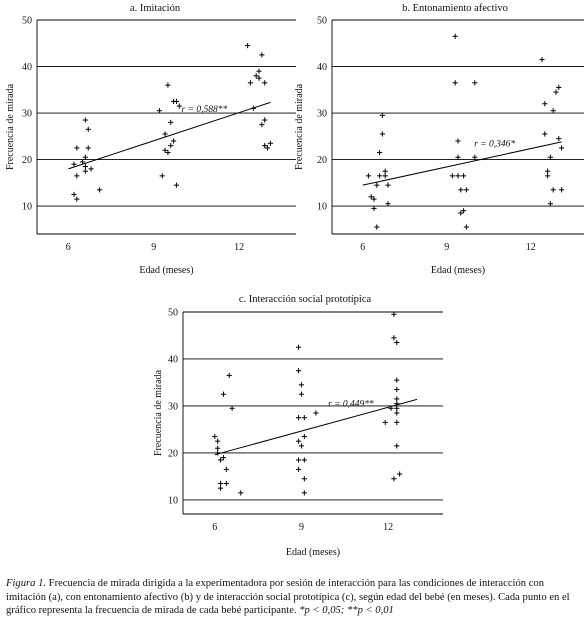 This screenshot has height=641, width=588. I want to click on correlation-label: r = 0,346*, so click(494, 144).